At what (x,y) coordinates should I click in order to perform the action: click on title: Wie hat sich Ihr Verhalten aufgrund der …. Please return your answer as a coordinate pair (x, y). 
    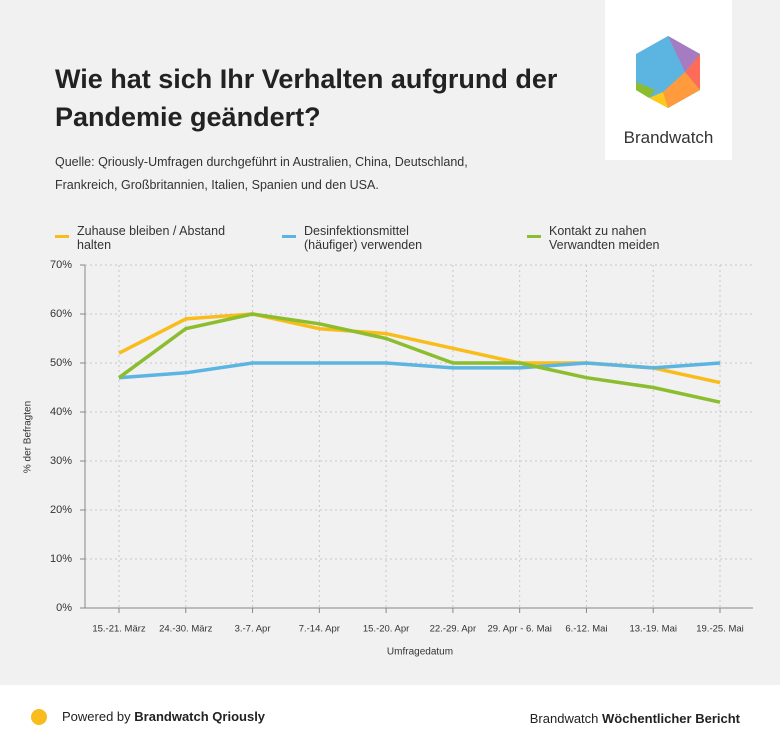
    Looking at the image, I should click on (306, 98).